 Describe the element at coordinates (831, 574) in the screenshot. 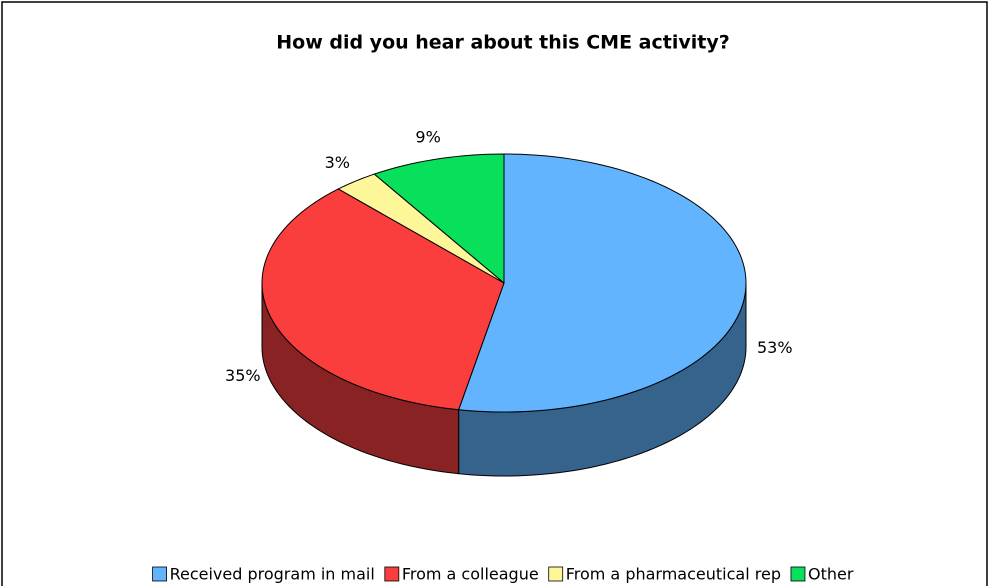

I see `legend-label: Other` at that location.